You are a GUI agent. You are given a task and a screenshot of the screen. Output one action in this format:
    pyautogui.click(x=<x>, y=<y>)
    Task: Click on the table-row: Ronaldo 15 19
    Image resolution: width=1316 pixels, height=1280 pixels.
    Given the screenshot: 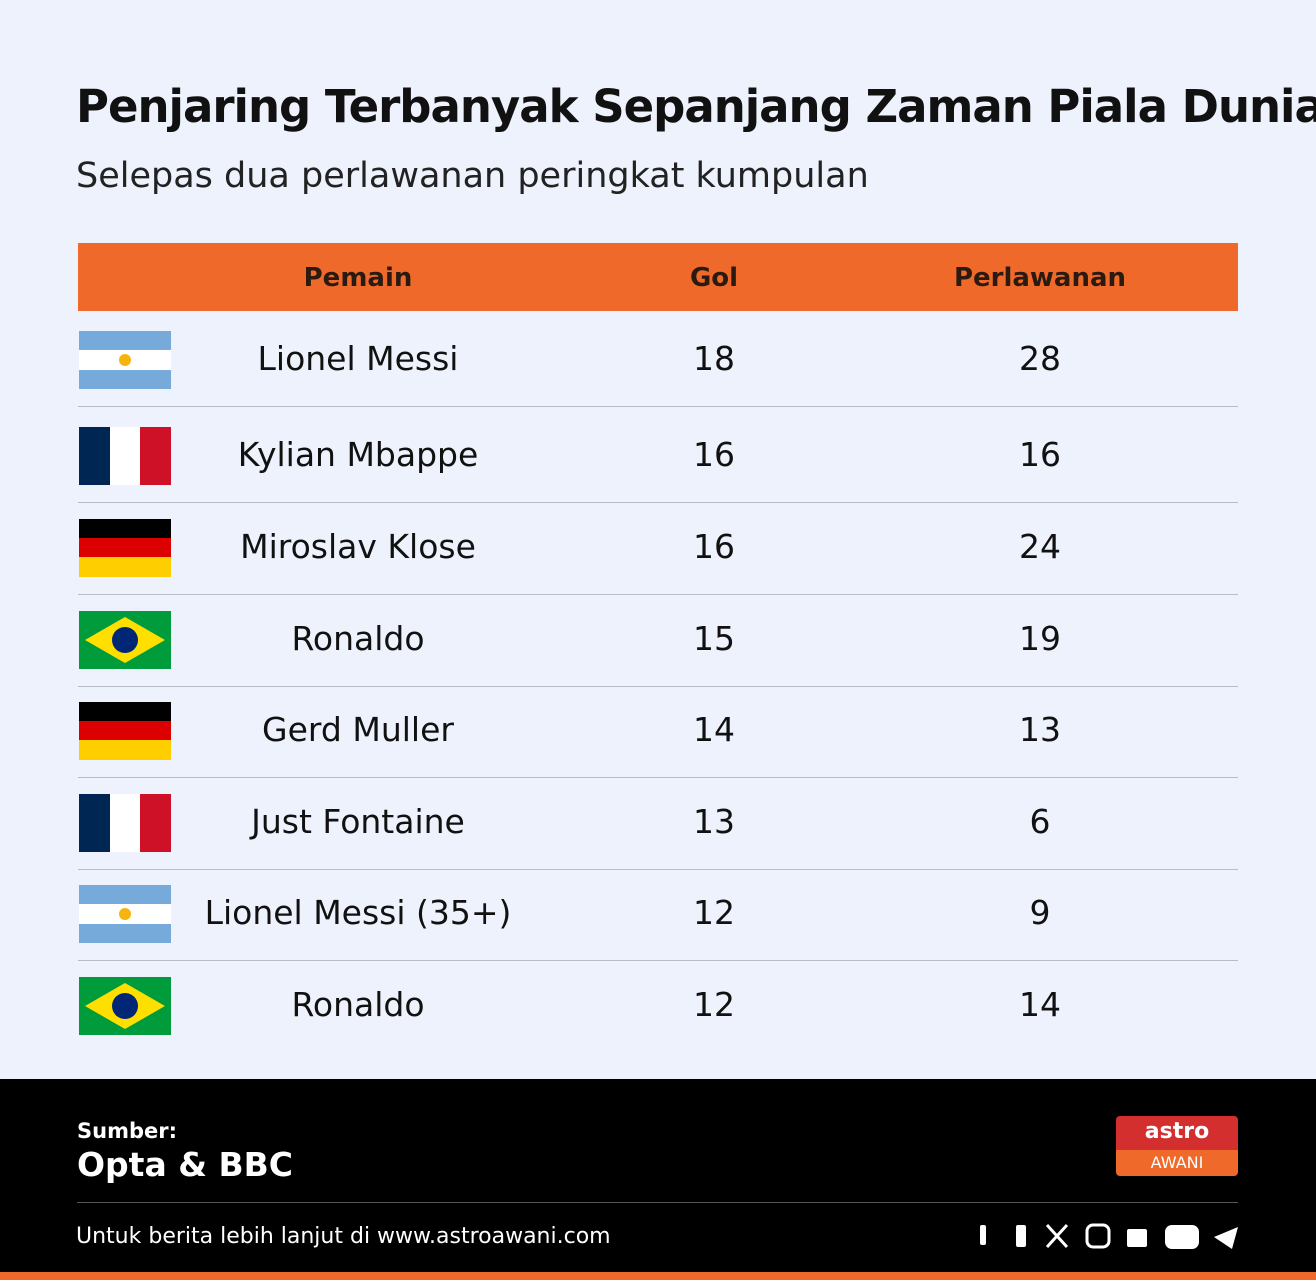 What is the action you would take?
    pyautogui.click(x=658, y=640)
    